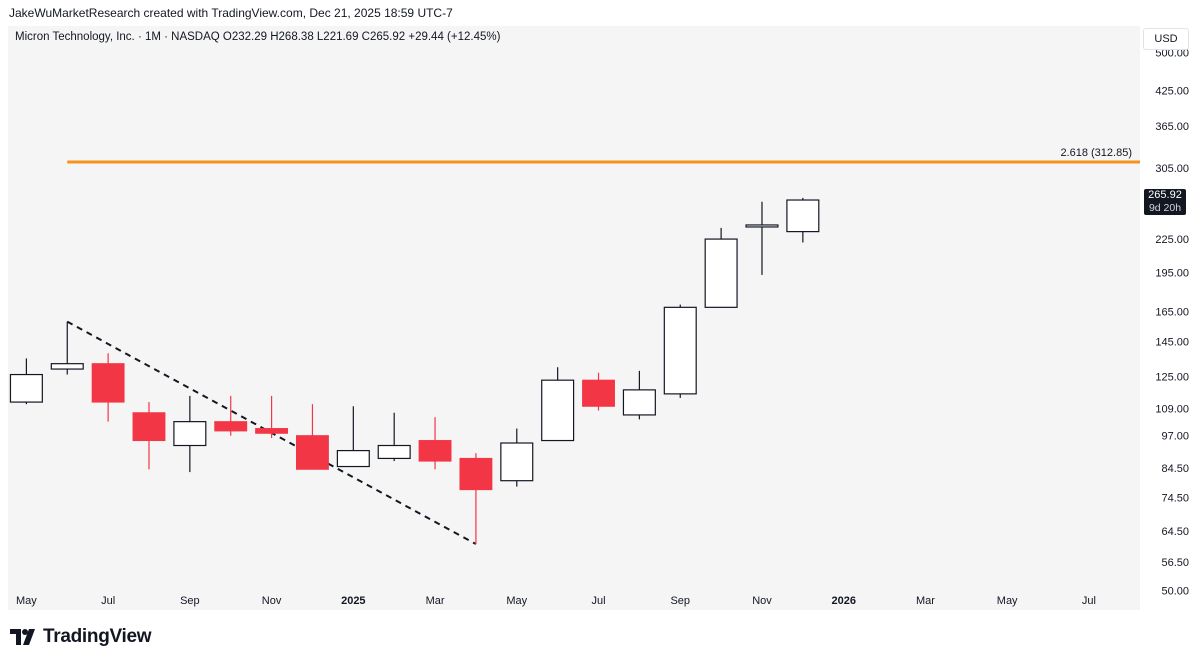 The width and height of the screenshot is (1200, 663). Describe the element at coordinates (1165, 195) in the screenshot. I see `last-price-value: 265.92` at that location.